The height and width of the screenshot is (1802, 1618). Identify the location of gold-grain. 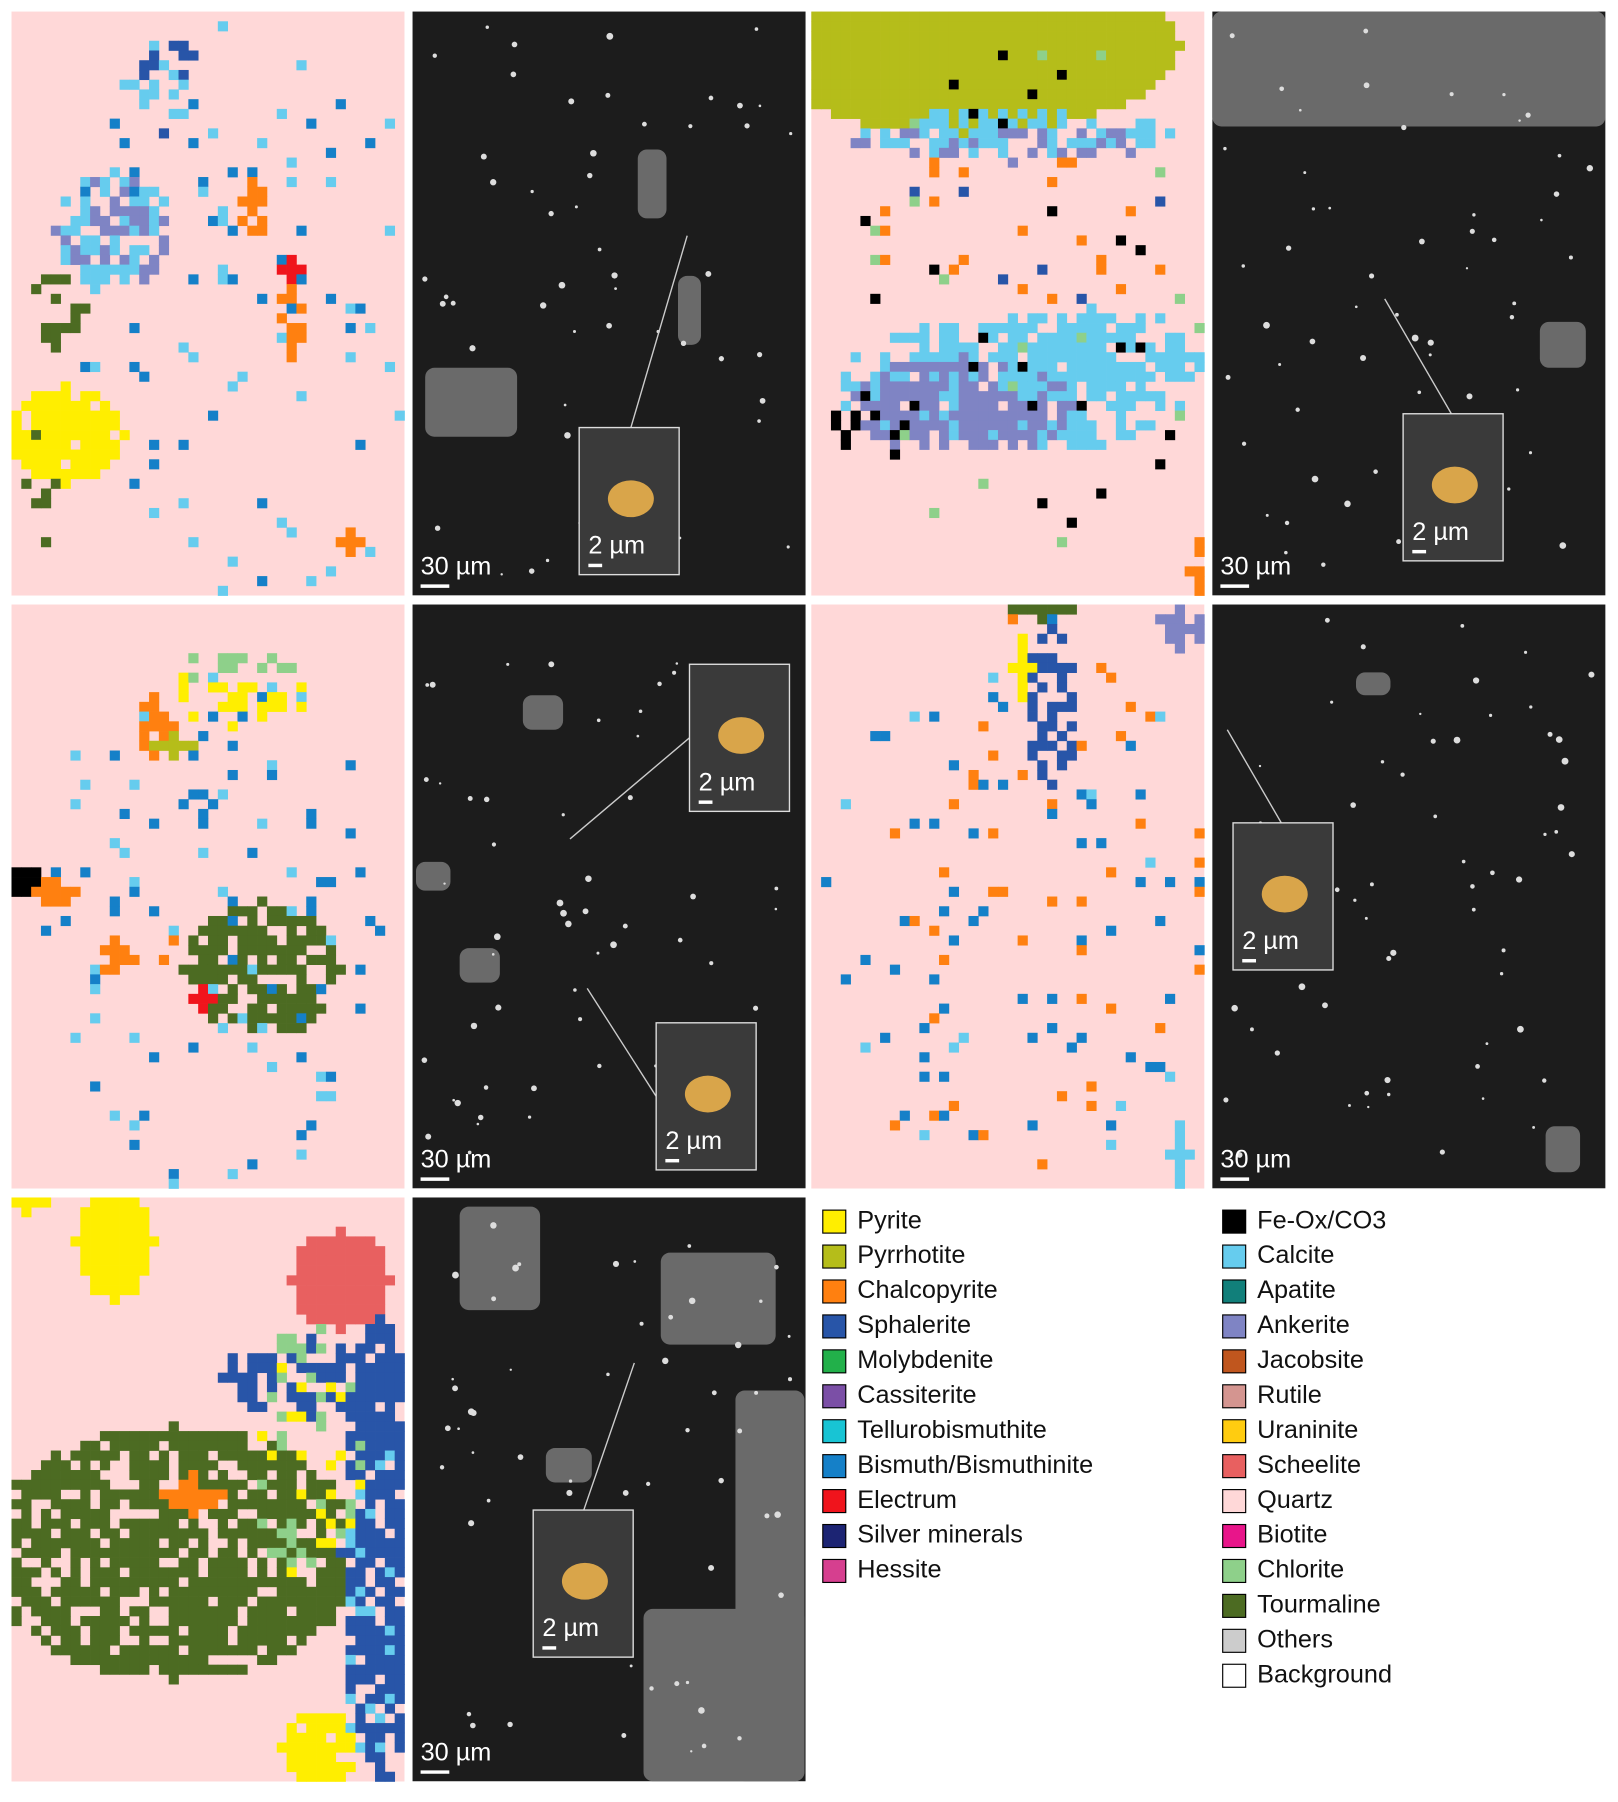
(707, 1094).